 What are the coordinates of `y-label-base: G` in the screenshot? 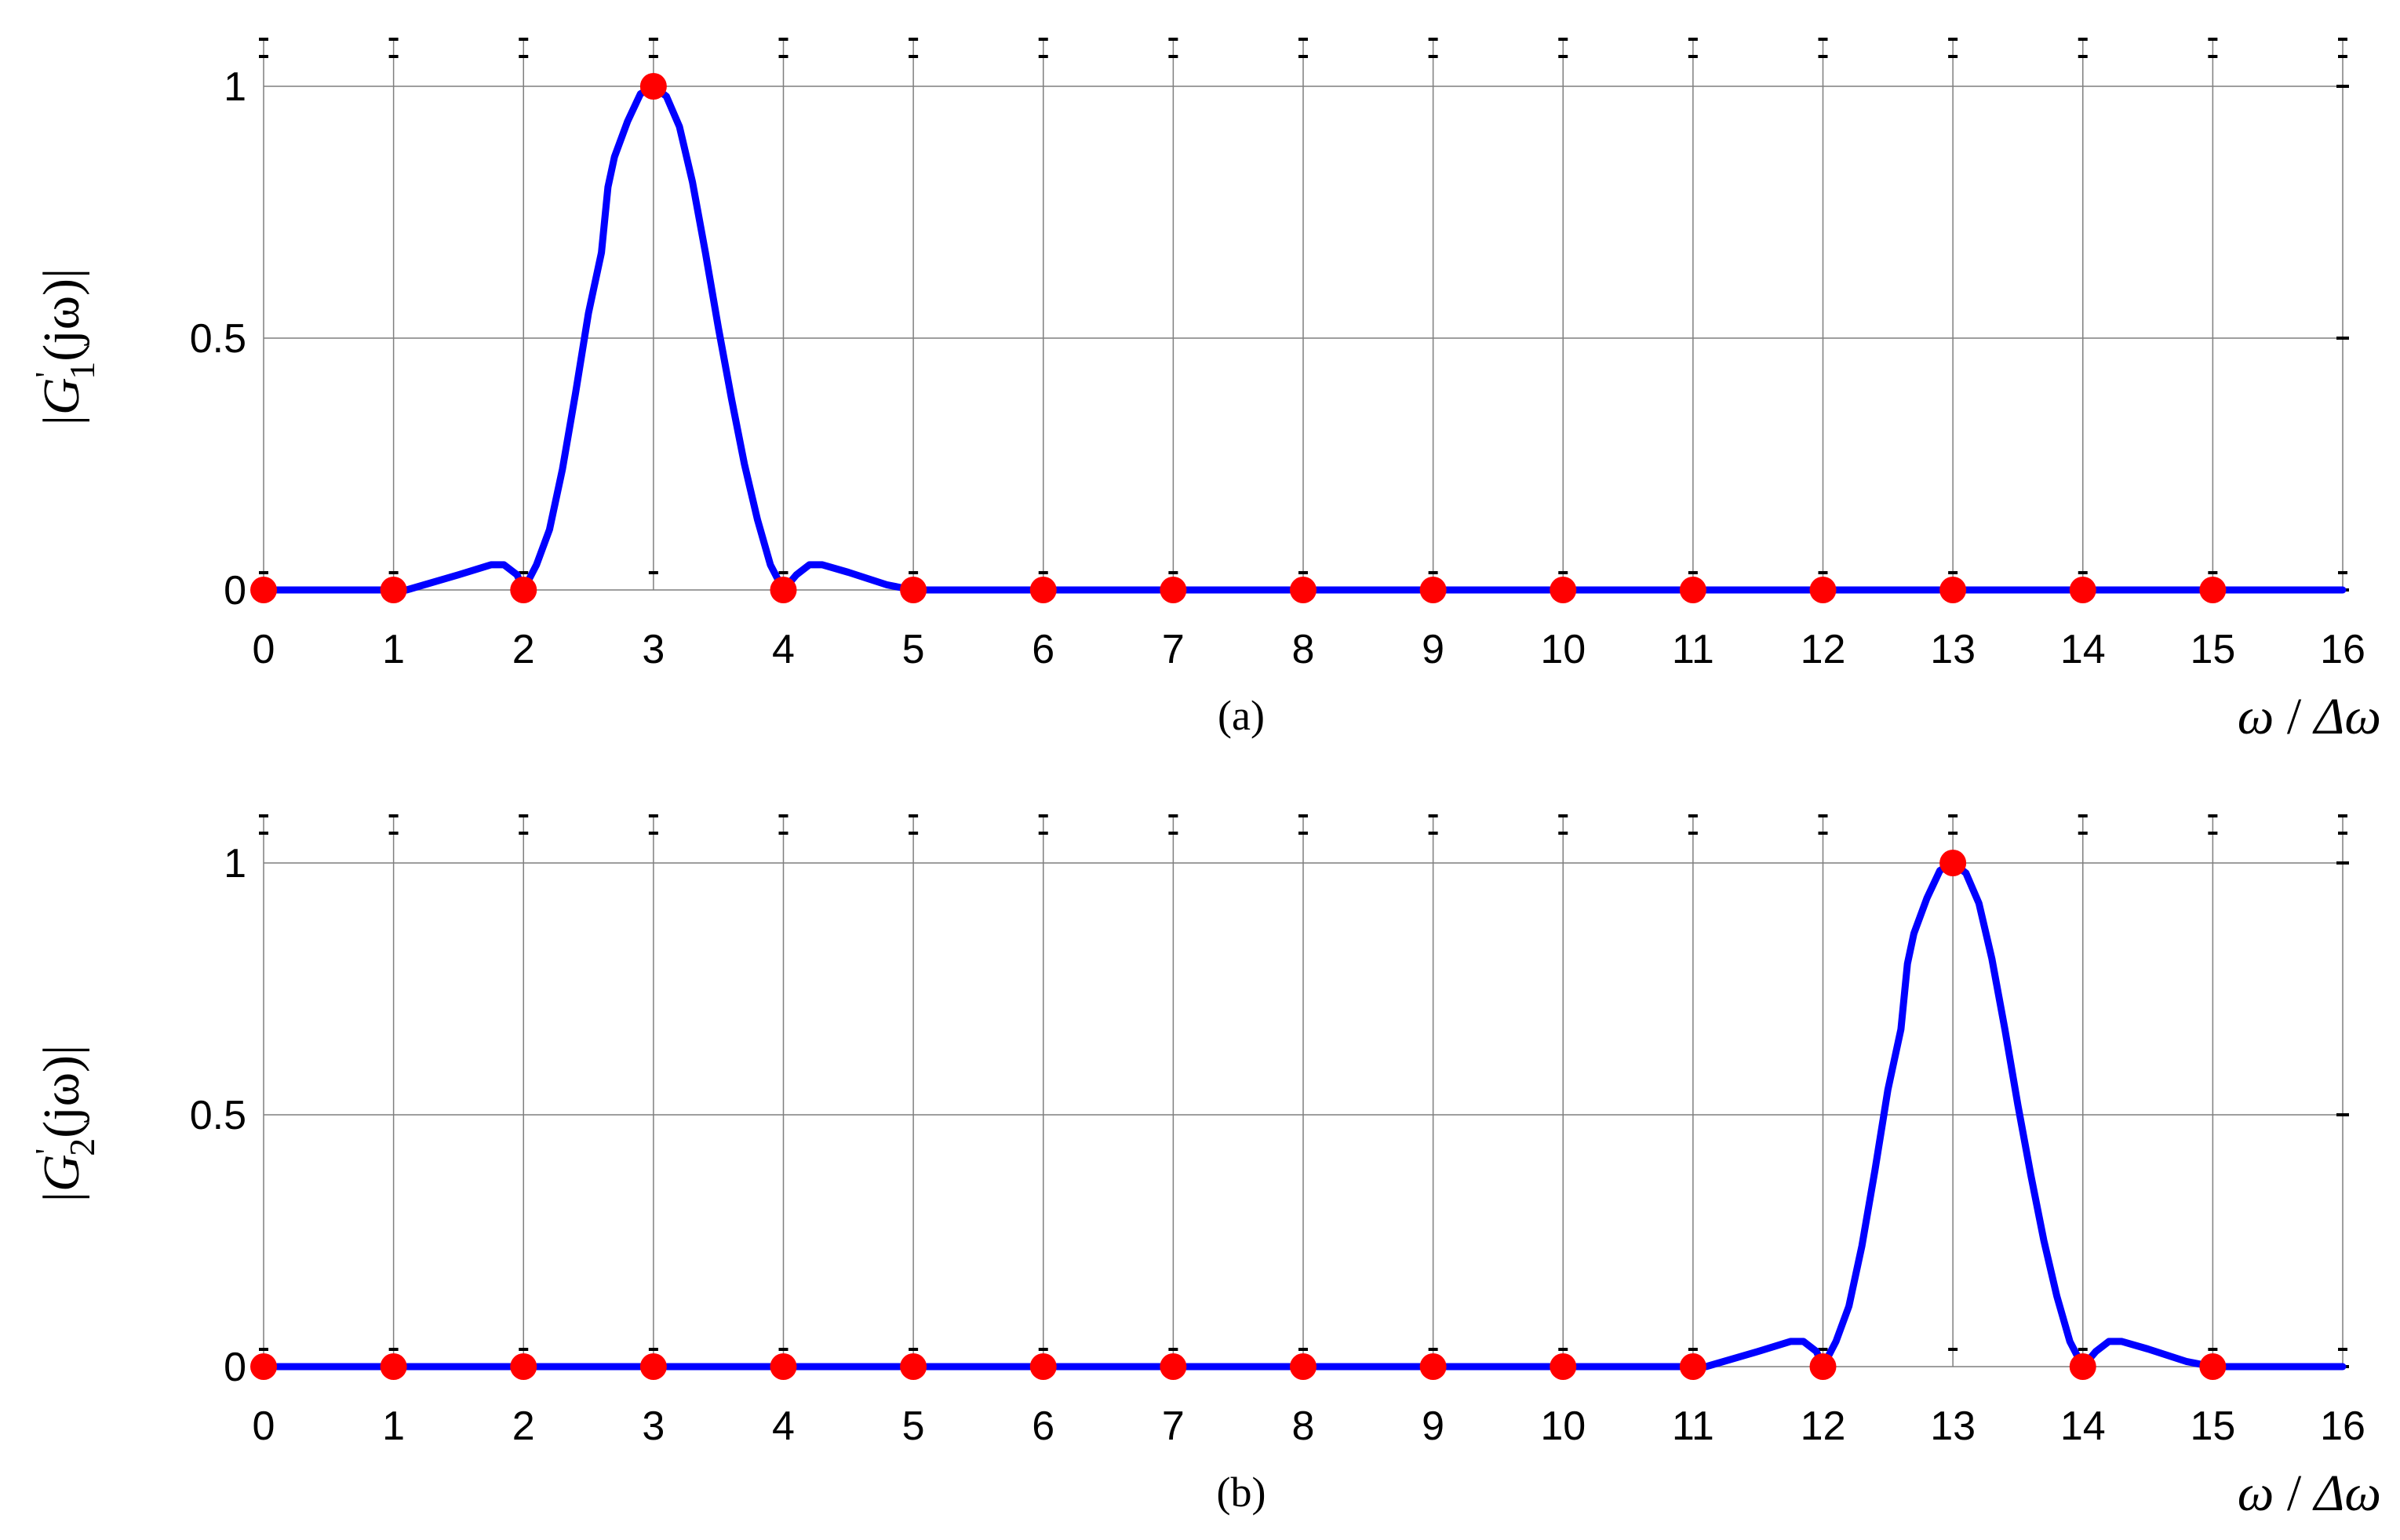 It's located at (62, 1173).